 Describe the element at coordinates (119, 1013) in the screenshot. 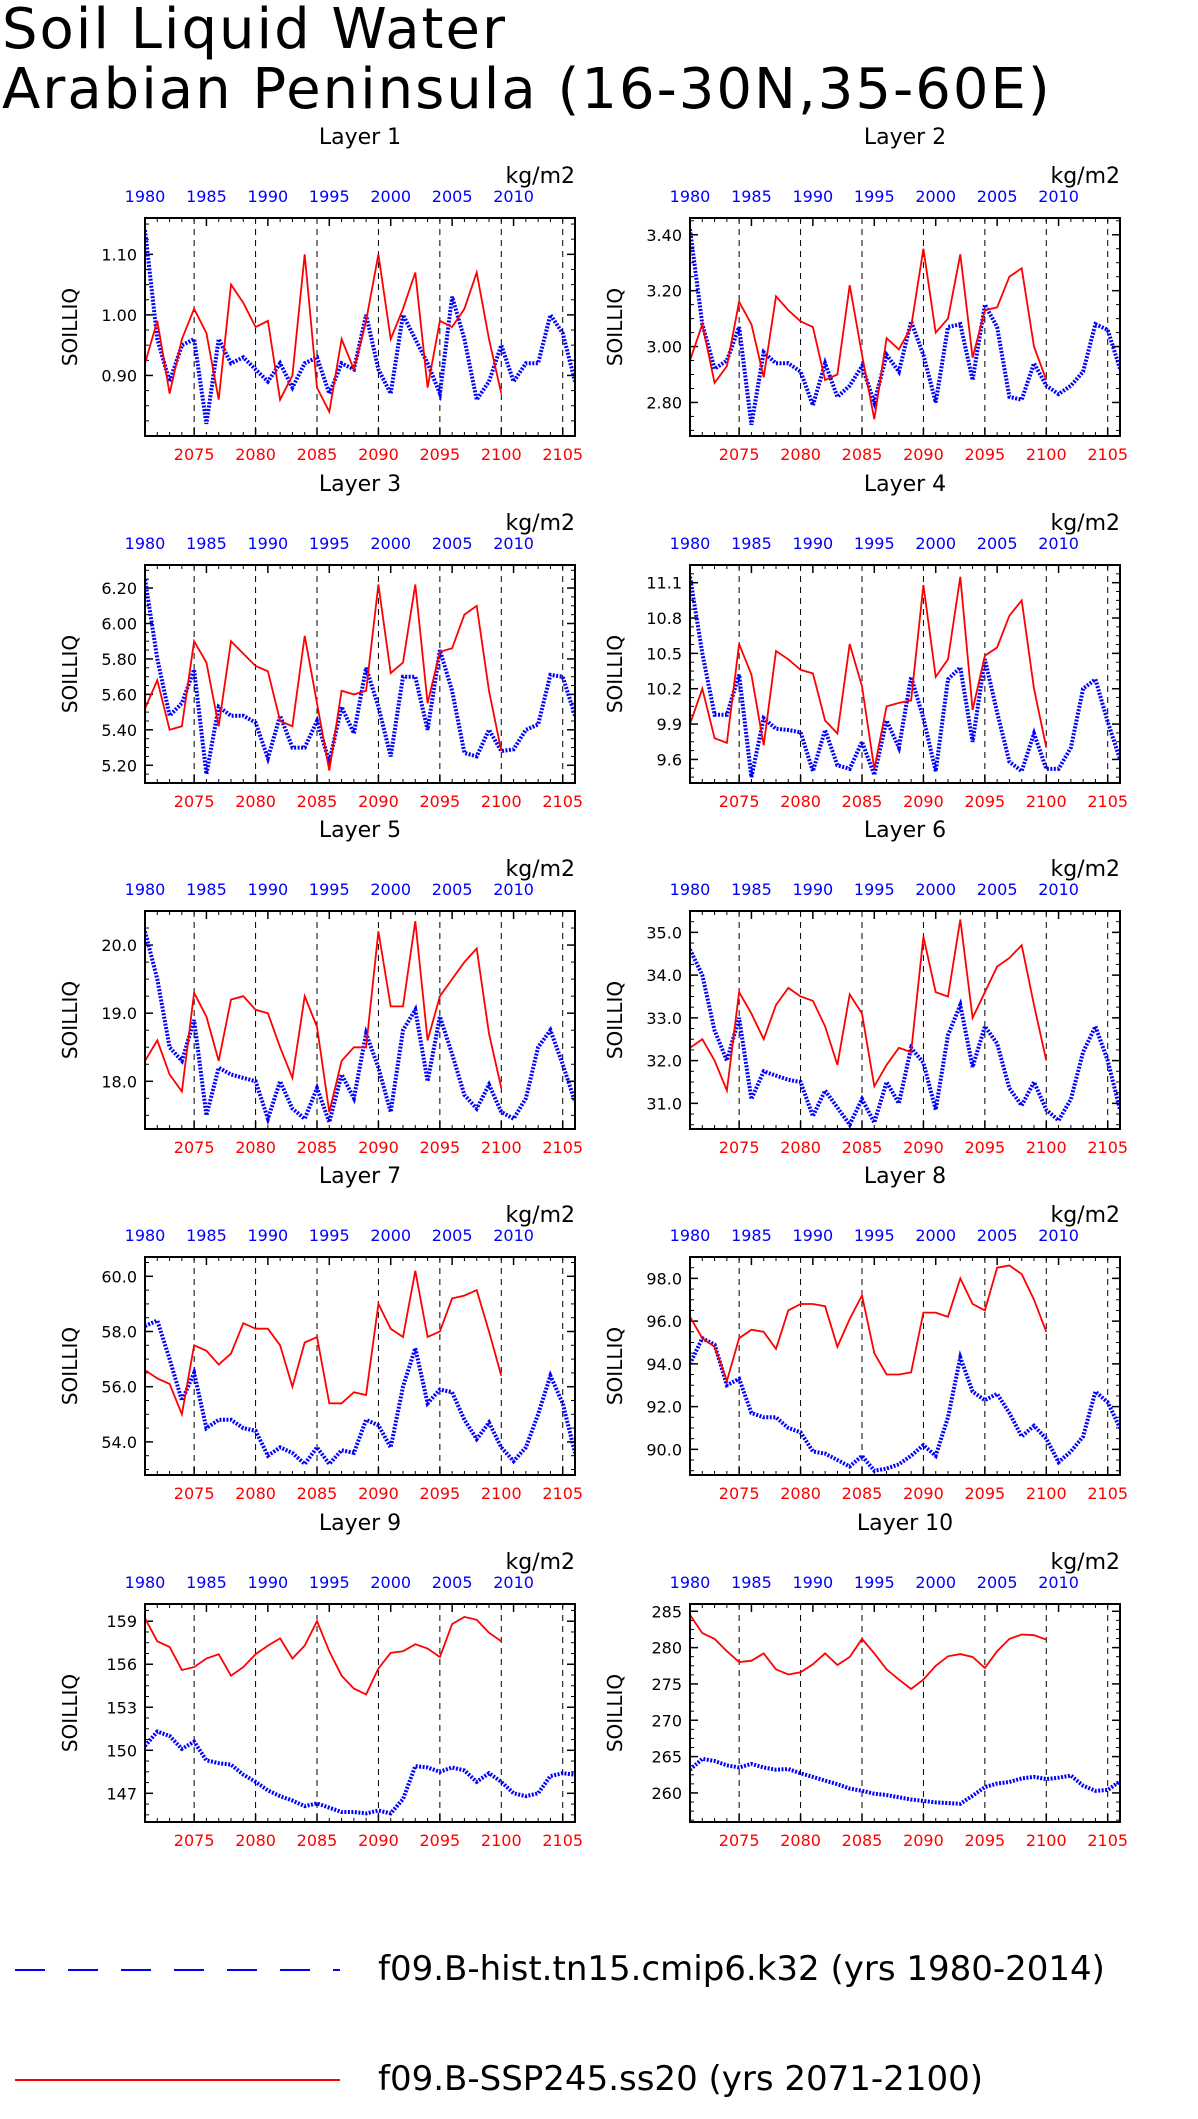

I see `y-tick-label: 19.0` at that location.